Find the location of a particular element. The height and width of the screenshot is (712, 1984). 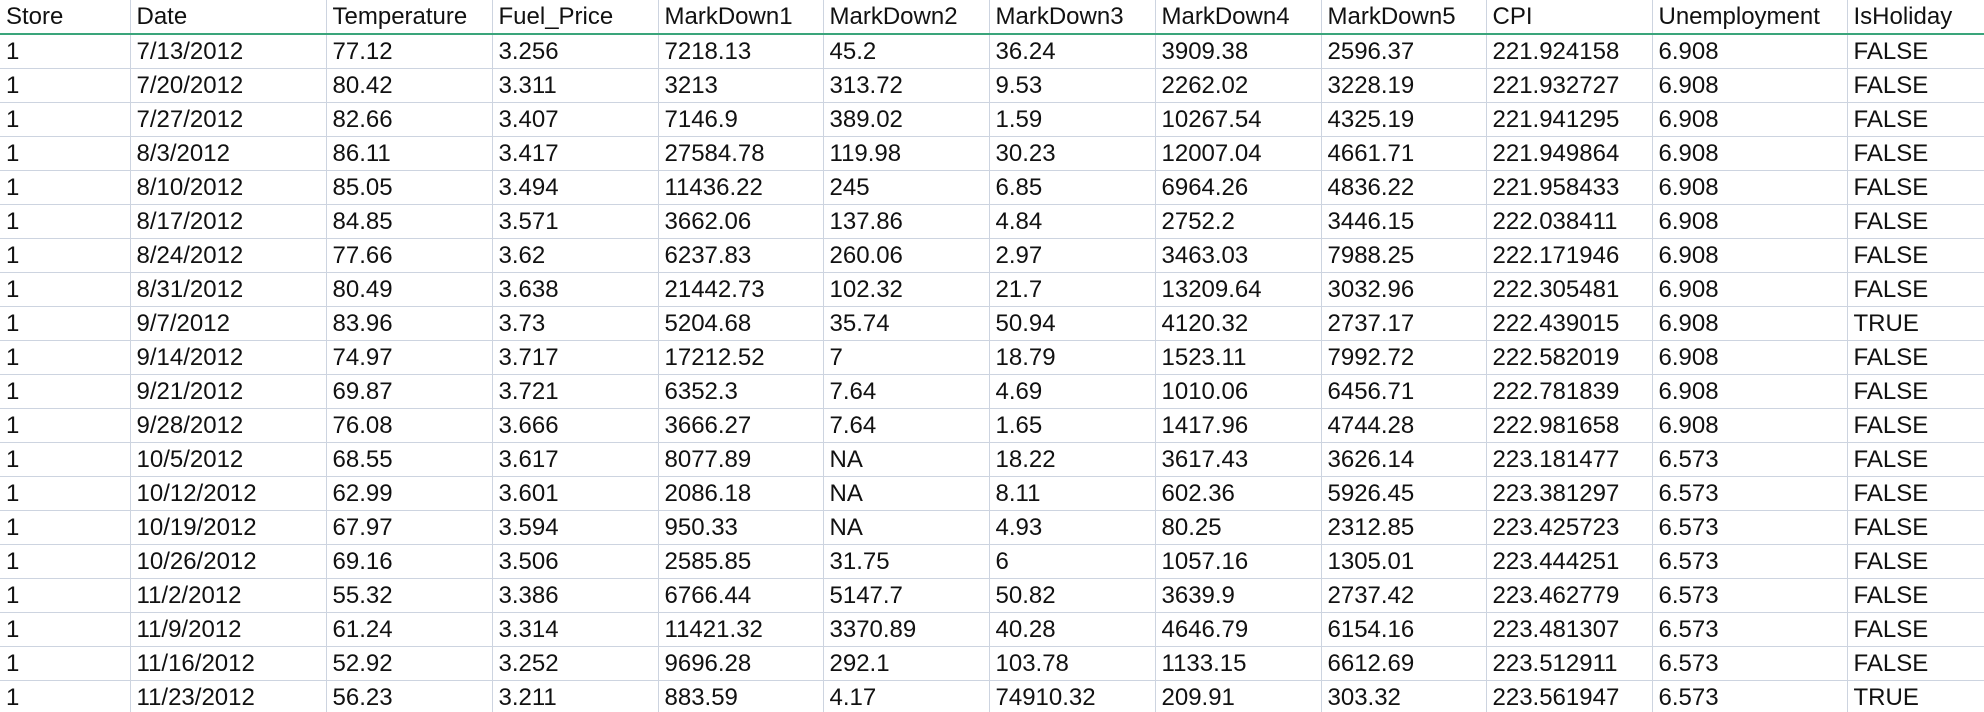

column-header-cpi: CPI is located at coordinates (1569, 17).